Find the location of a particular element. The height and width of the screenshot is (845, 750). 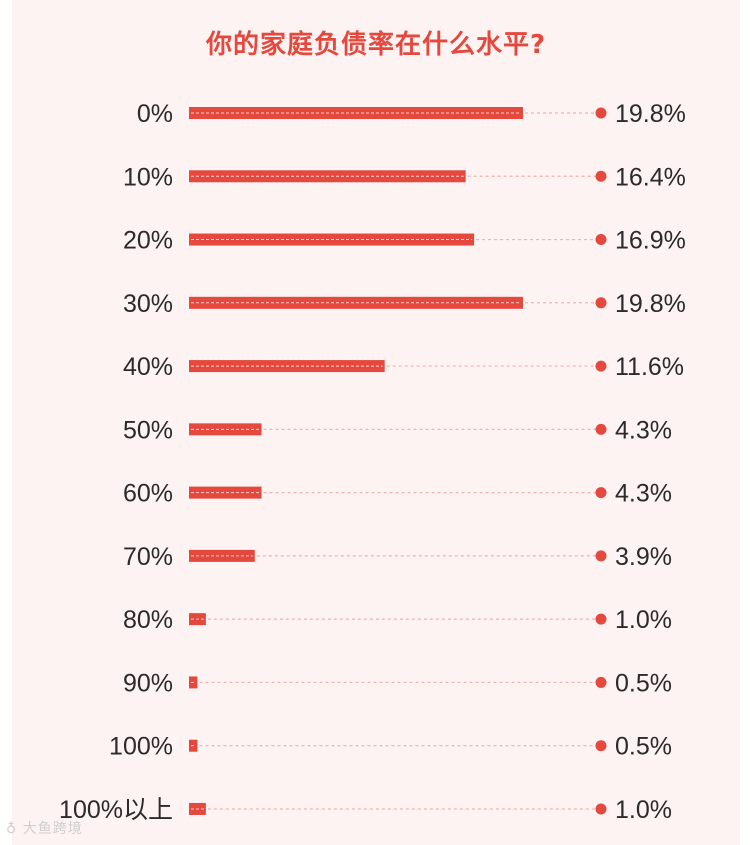

bar-row: 10% 16.4% is located at coordinates (404, 177).